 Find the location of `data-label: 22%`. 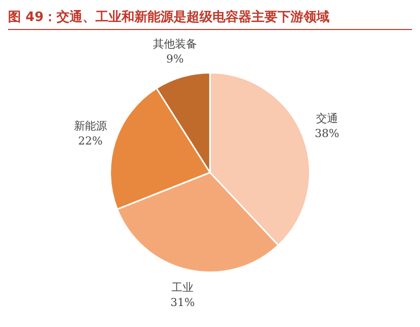

data-label: 22% is located at coordinates (90, 141).